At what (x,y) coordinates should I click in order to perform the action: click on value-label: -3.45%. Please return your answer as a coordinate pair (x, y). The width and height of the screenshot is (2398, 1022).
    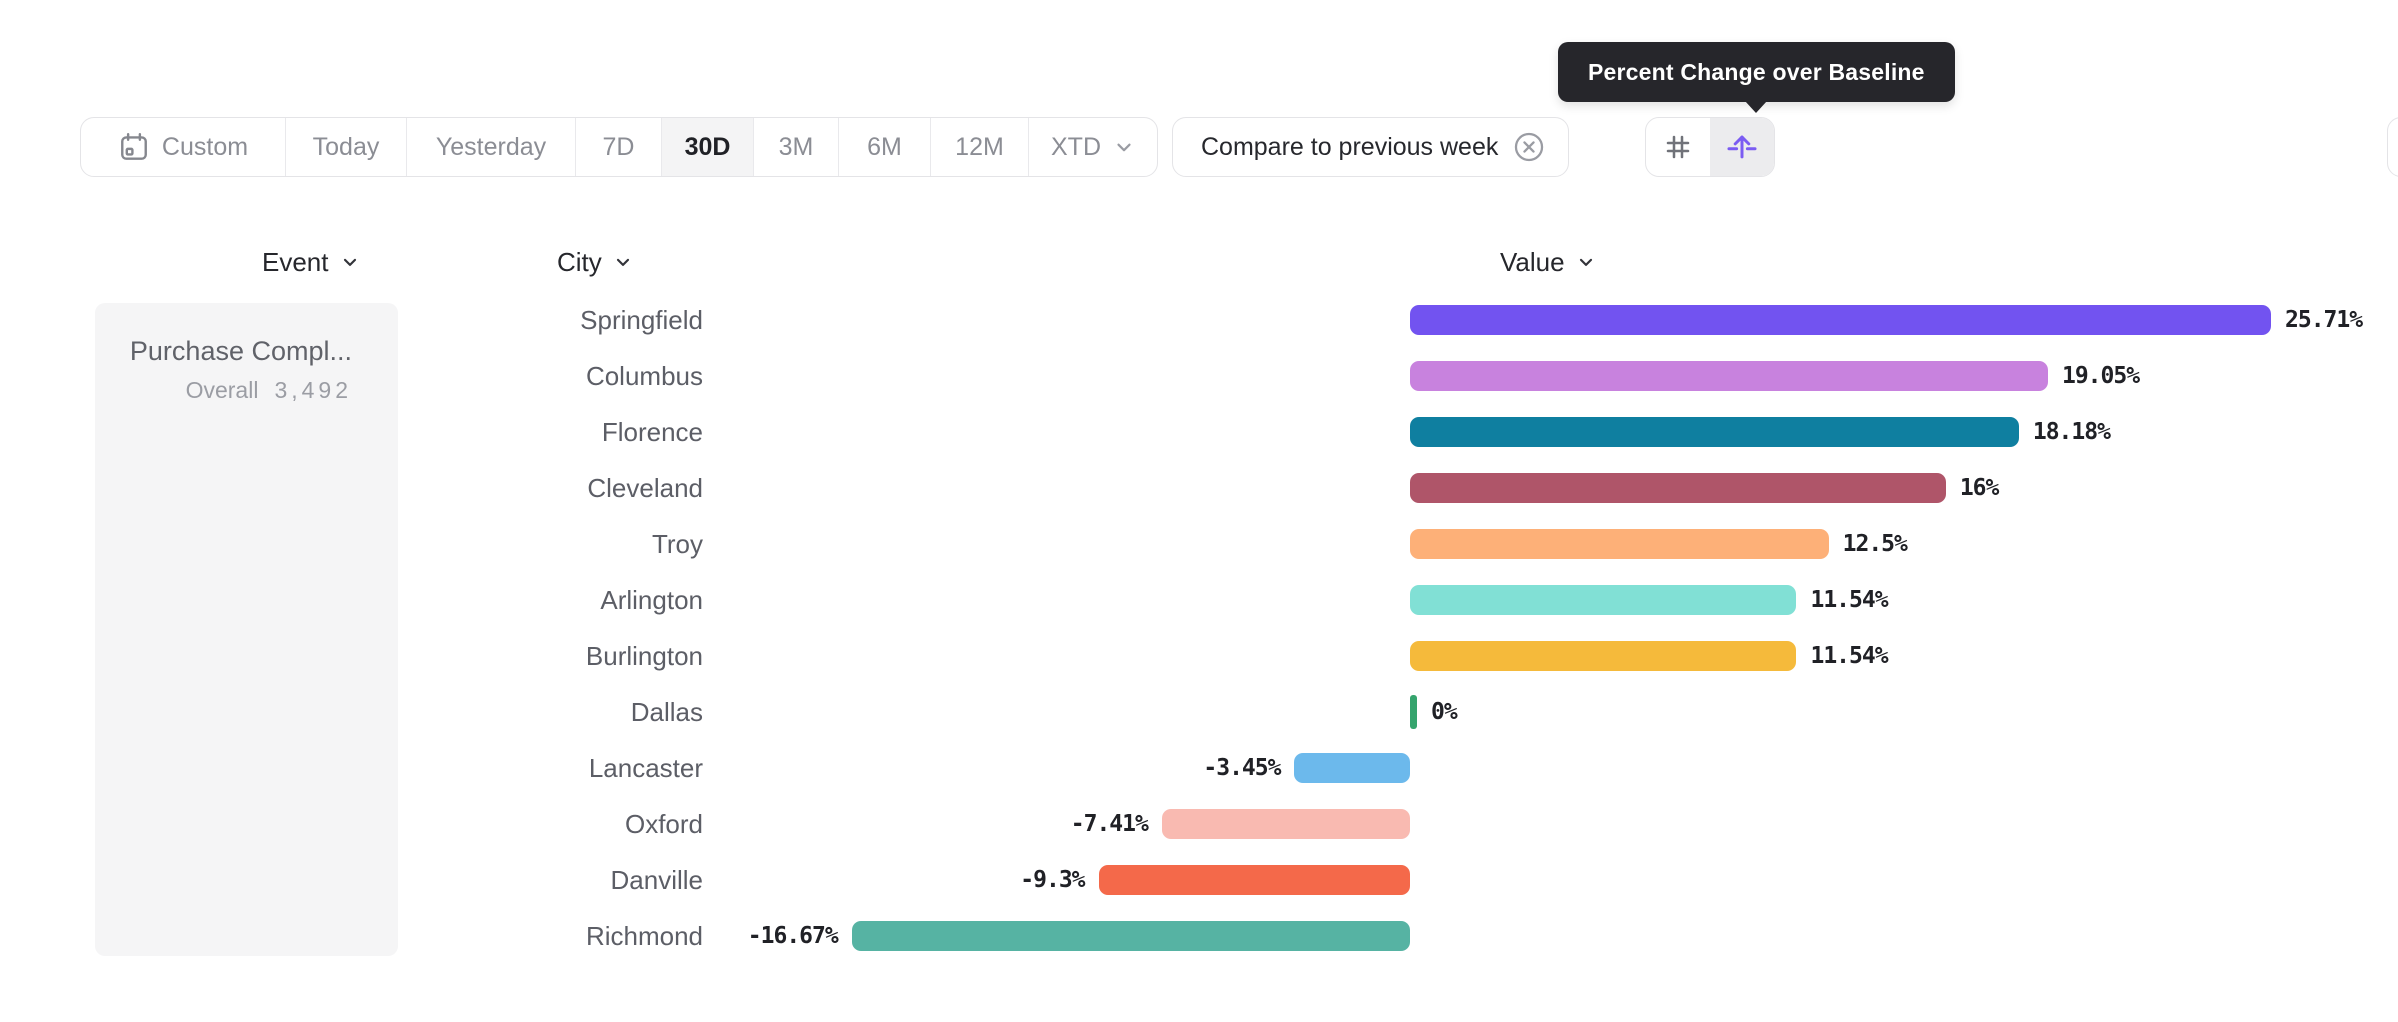
    Looking at the image, I should click on (1242, 768).